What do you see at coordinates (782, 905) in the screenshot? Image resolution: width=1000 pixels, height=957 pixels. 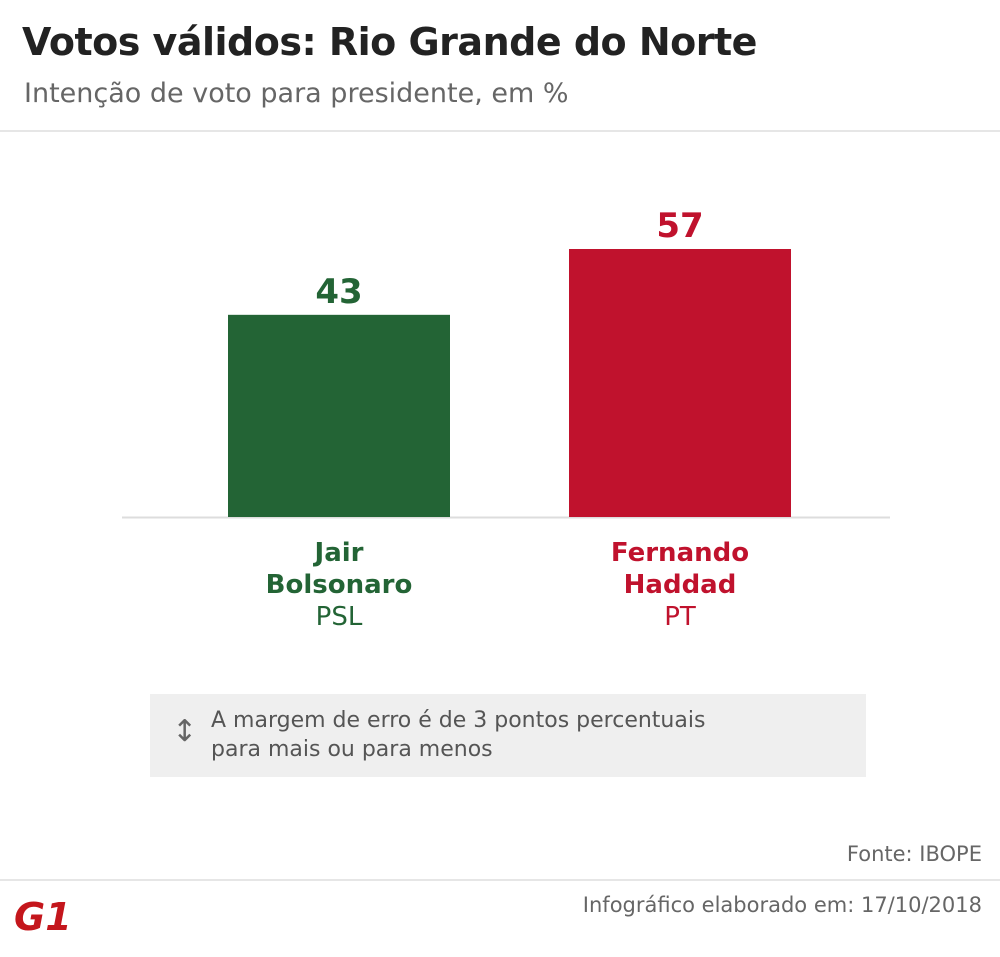 I see `credit-label: Infográfico elaborado em: 17/10/2018` at bounding box center [782, 905].